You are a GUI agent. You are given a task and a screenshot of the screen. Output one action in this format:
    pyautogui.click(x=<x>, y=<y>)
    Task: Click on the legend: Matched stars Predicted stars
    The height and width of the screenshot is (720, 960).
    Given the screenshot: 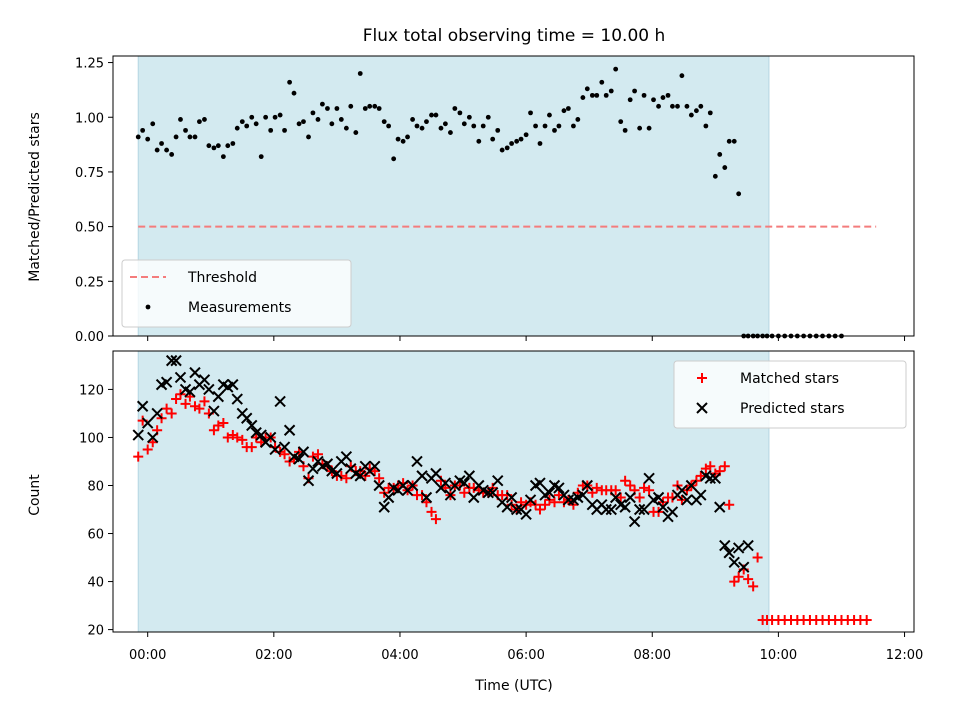 What is the action you would take?
    pyautogui.click(x=790, y=394)
    